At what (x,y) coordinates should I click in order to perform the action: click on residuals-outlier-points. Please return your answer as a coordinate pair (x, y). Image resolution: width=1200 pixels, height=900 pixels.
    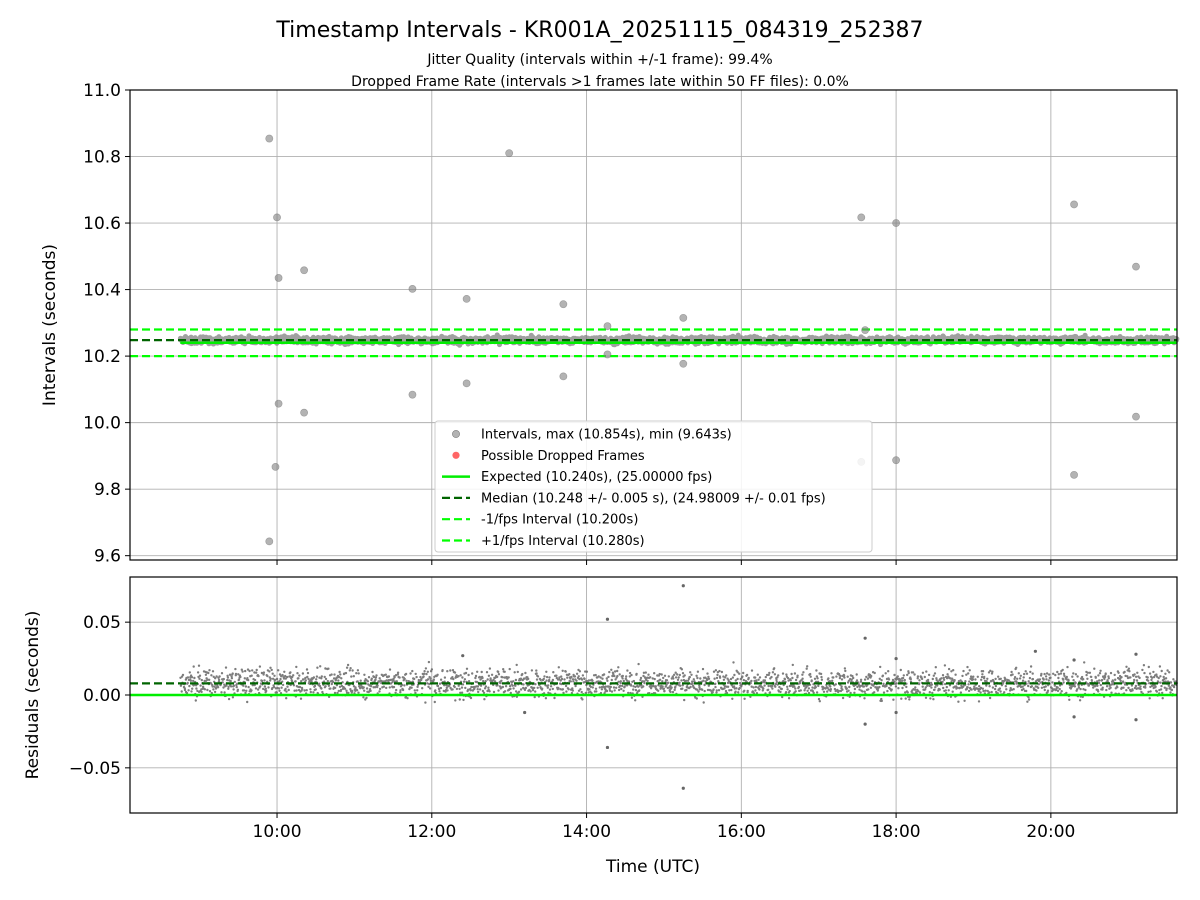
    Looking at the image, I should click on (799, 687).